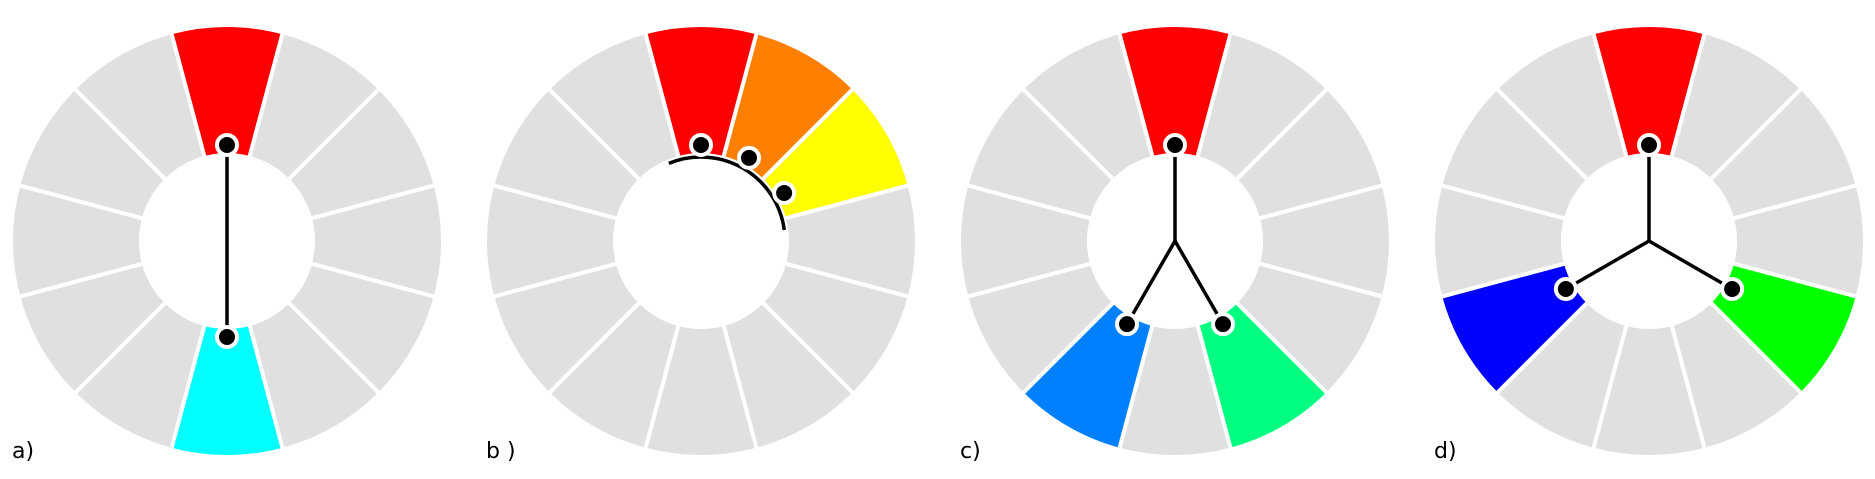  Describe the element at coordinates (727, 193) in the screenshot. I see `connector-arc` at that location.